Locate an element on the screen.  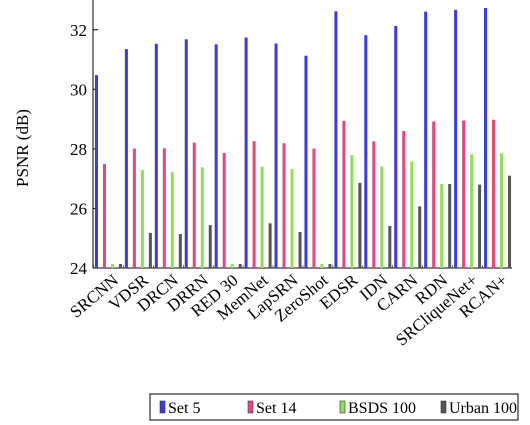
legend-label: Set 14 is located at coordinates (276, 408).